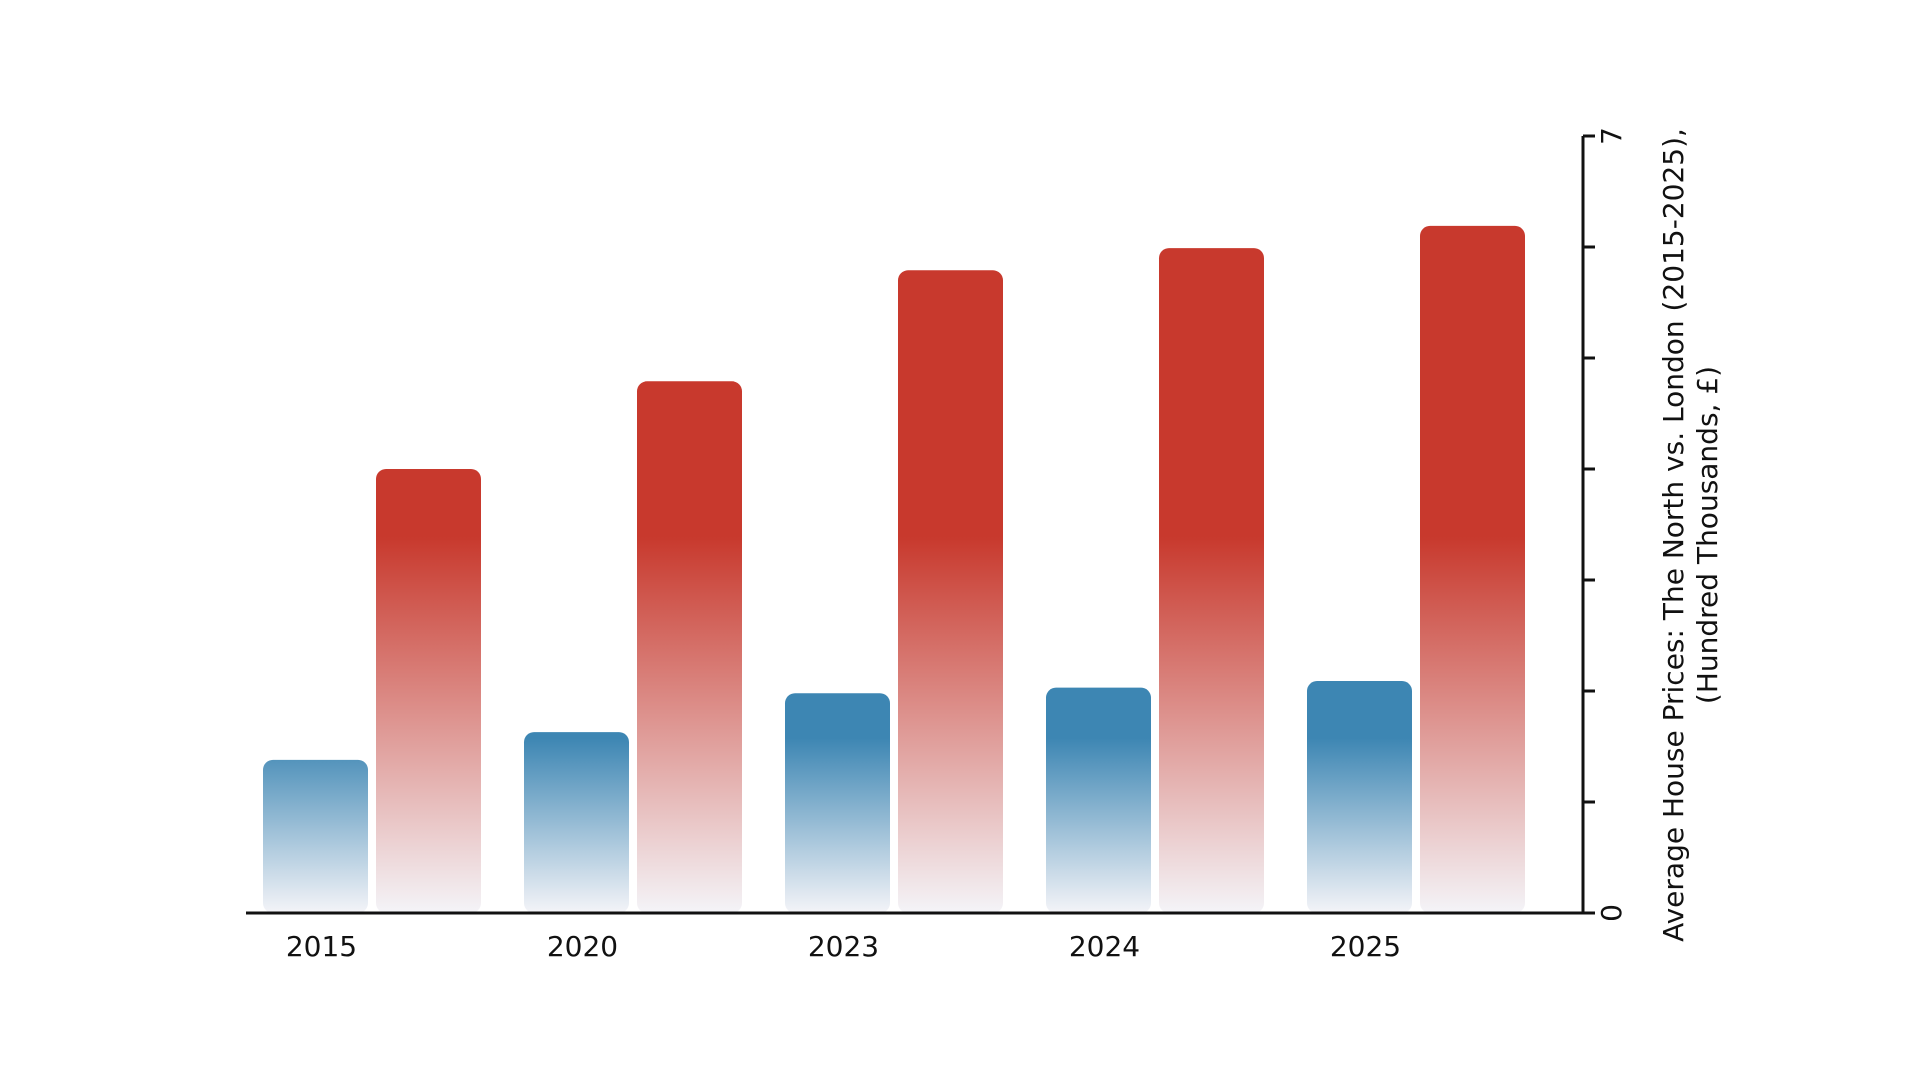 The height and width of the screenshot is (1080, 1920). I want to click on x-labels-layer: 2015 2020 2023 2024 2025, so click(843, 946).